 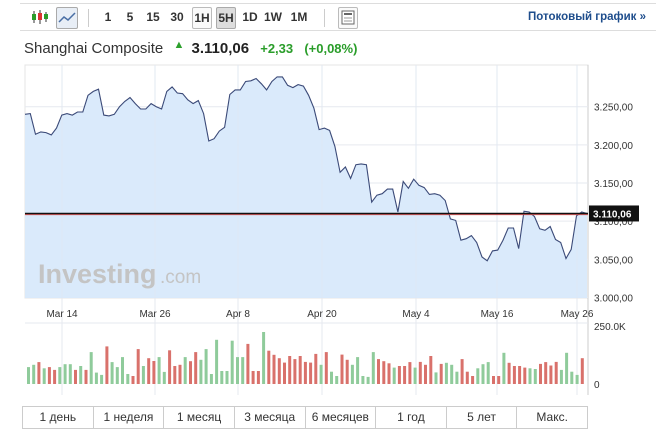 What do you see at coordinates (613, 108) in the screenshot?
I see `price-tick-label: 3.250,00` at bounding box center [613, 108].